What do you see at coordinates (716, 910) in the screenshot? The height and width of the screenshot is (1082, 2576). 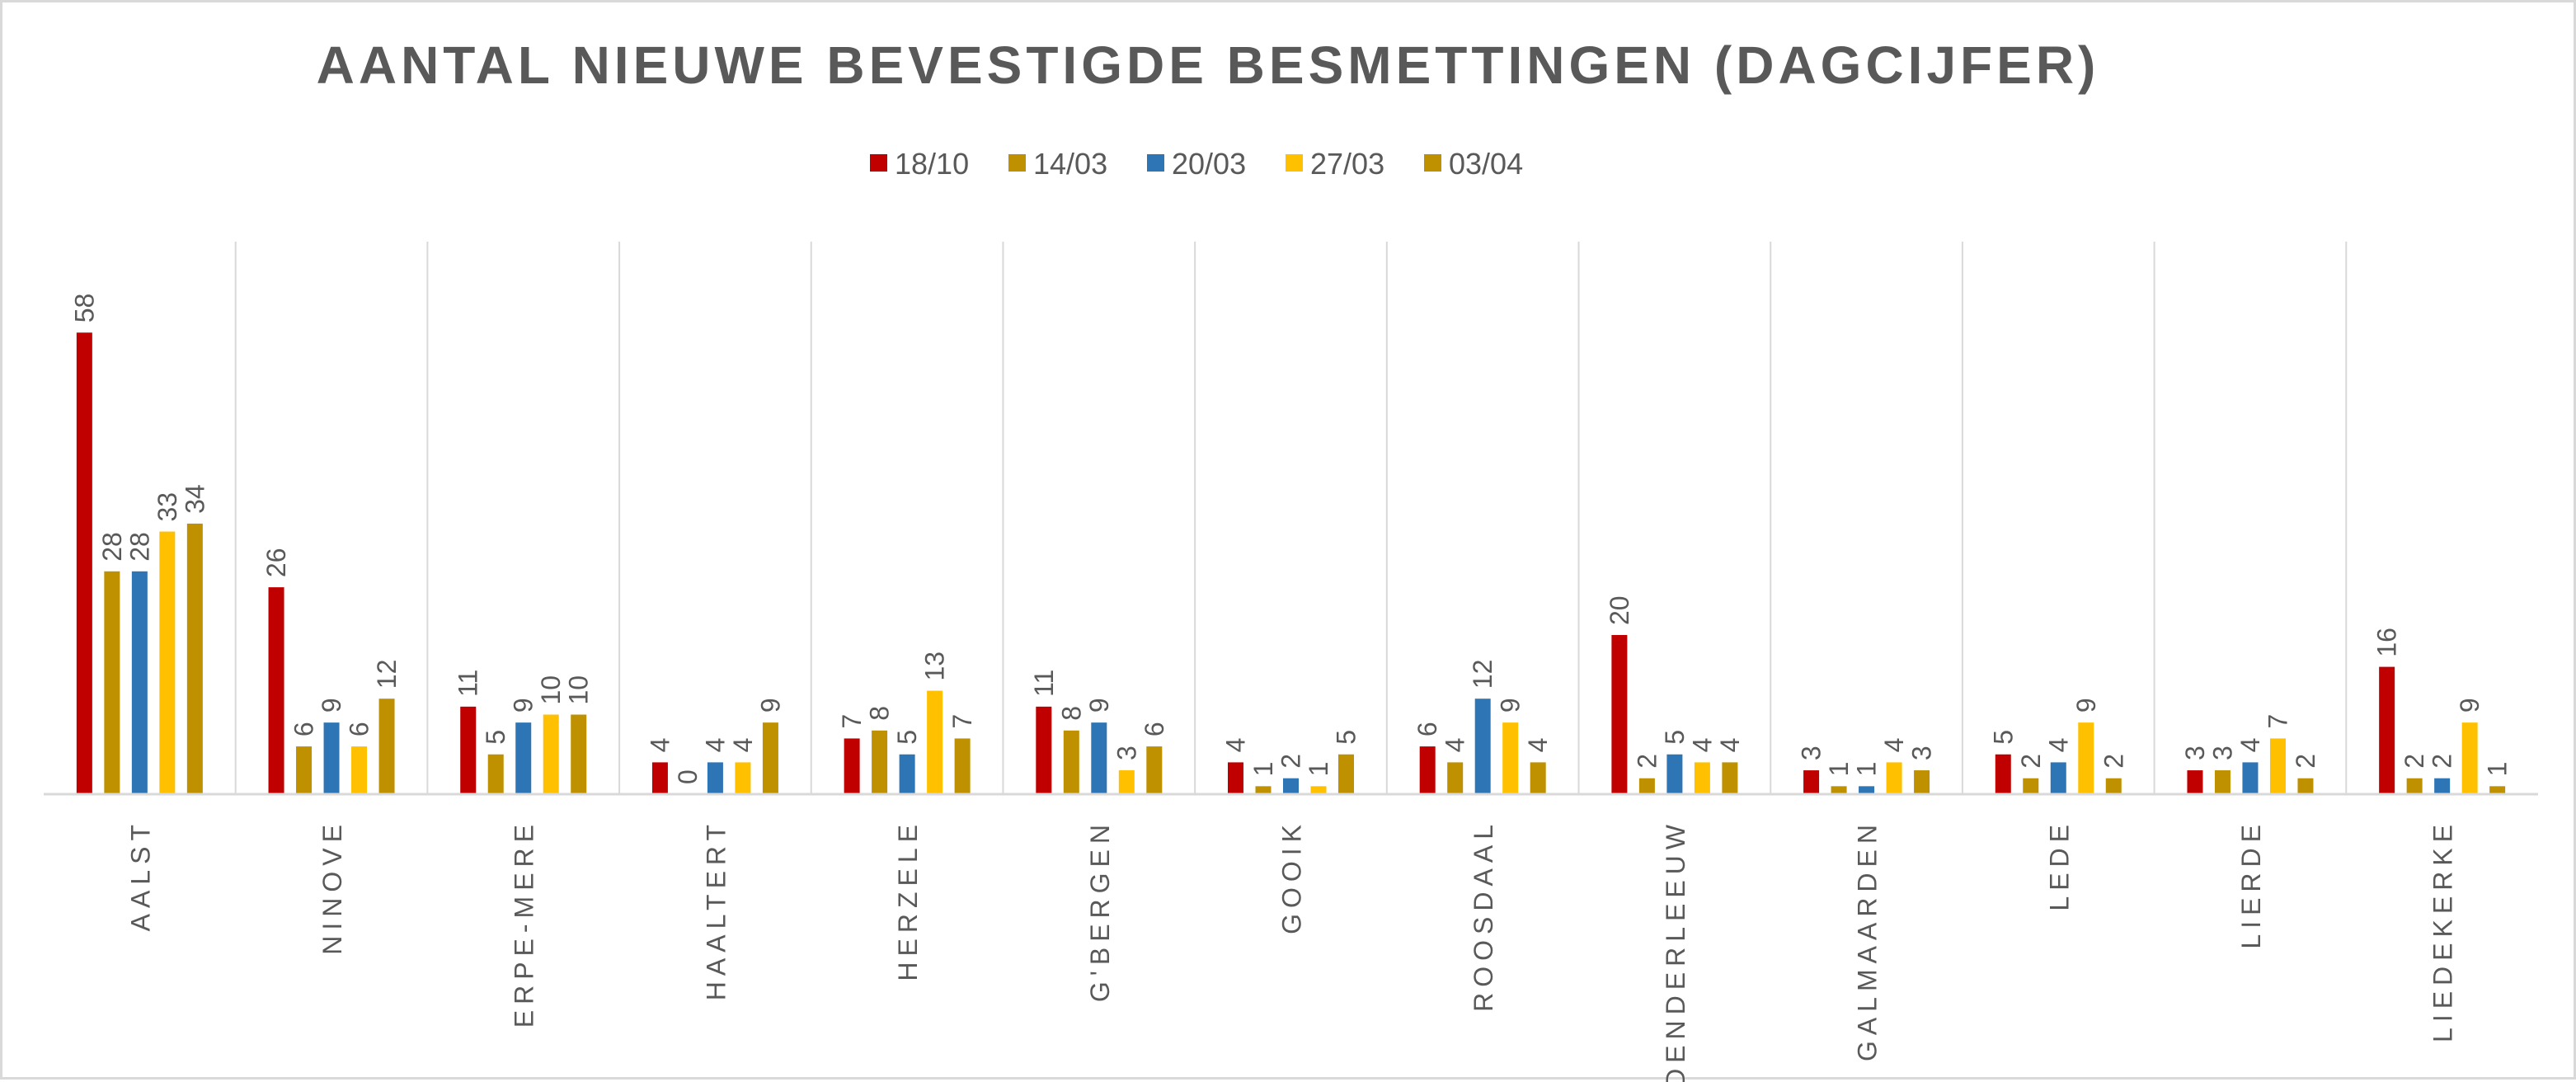 I see `category-label: HAALTERT` at bounding box center [716, 910].